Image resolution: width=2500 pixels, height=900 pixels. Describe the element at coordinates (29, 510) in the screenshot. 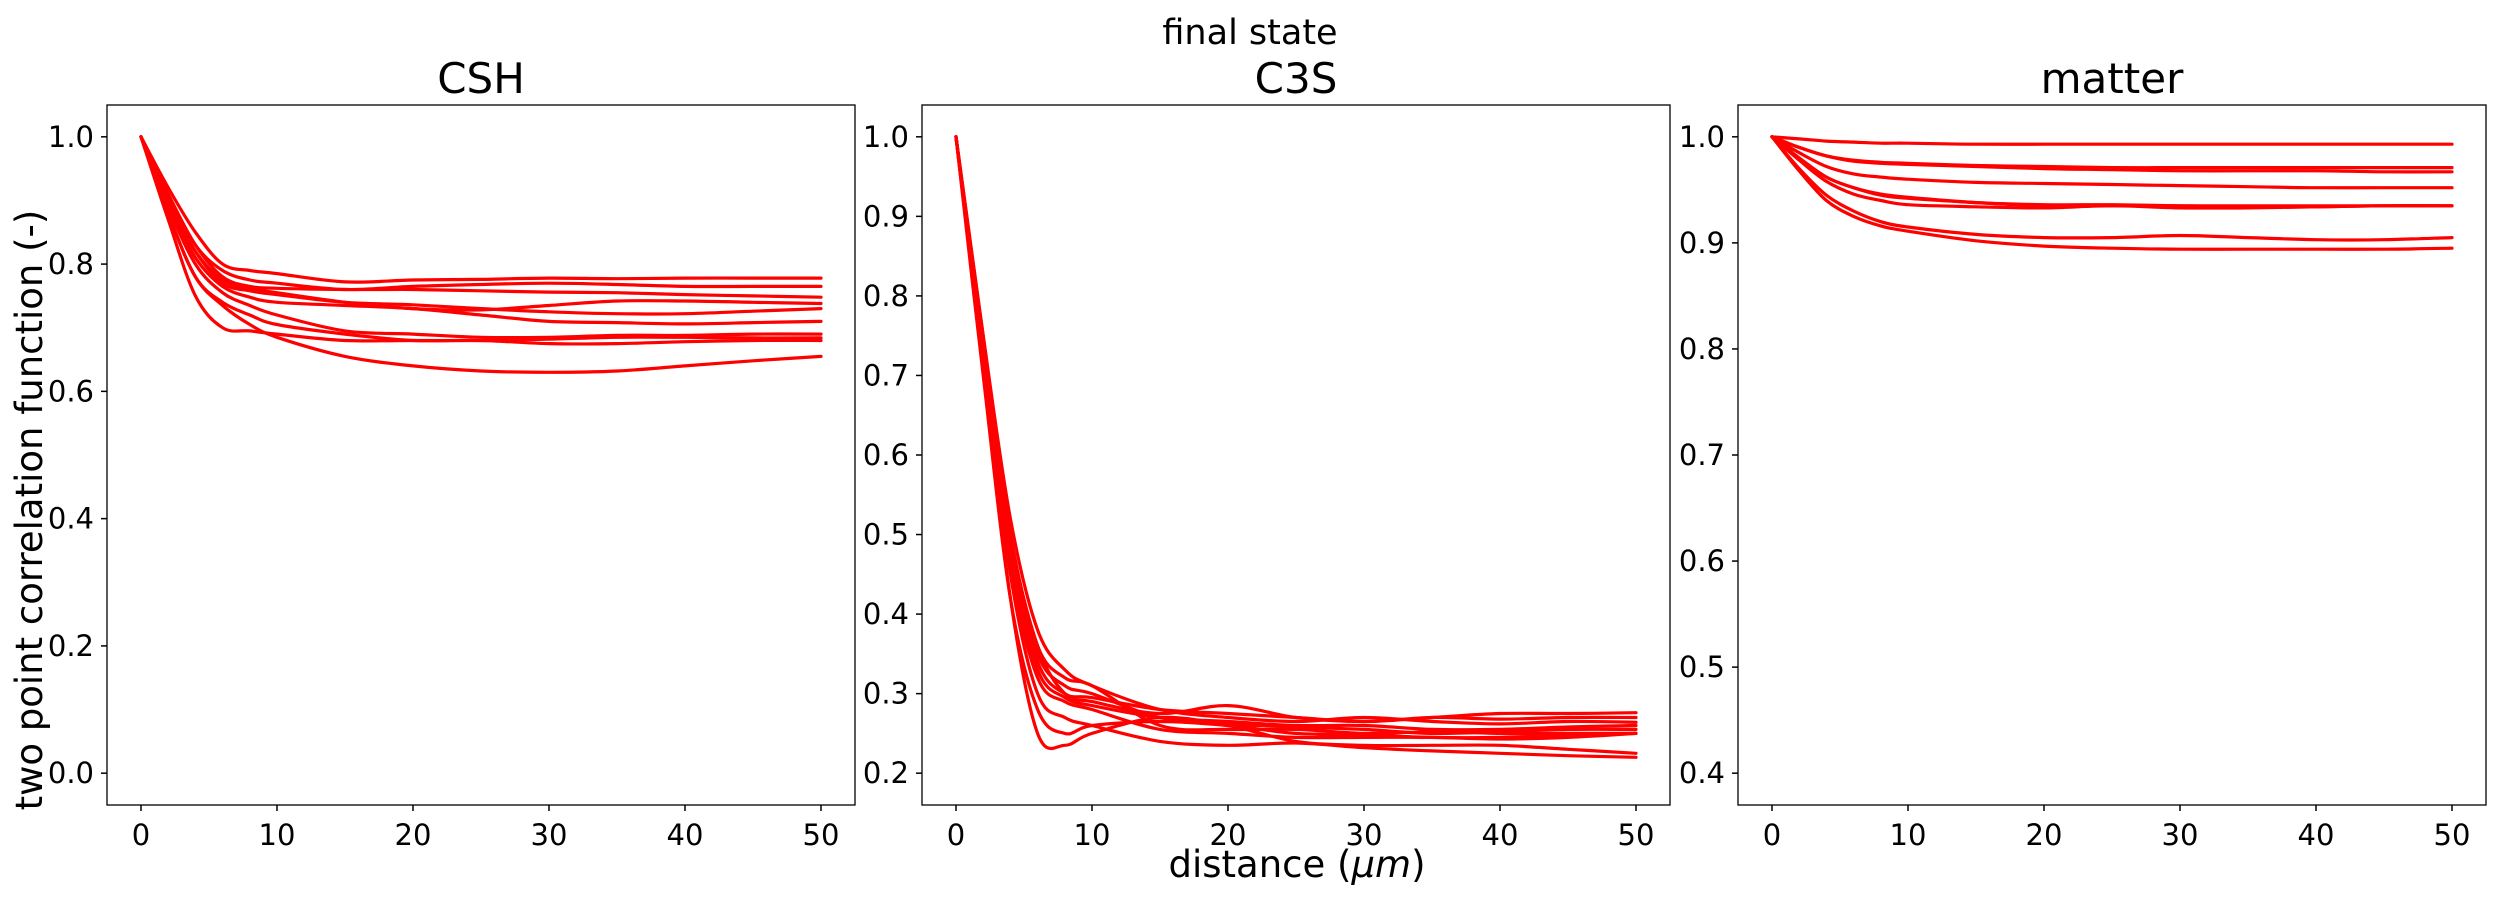

I see `y-axis-label: two point correlation function (-)` at that location.